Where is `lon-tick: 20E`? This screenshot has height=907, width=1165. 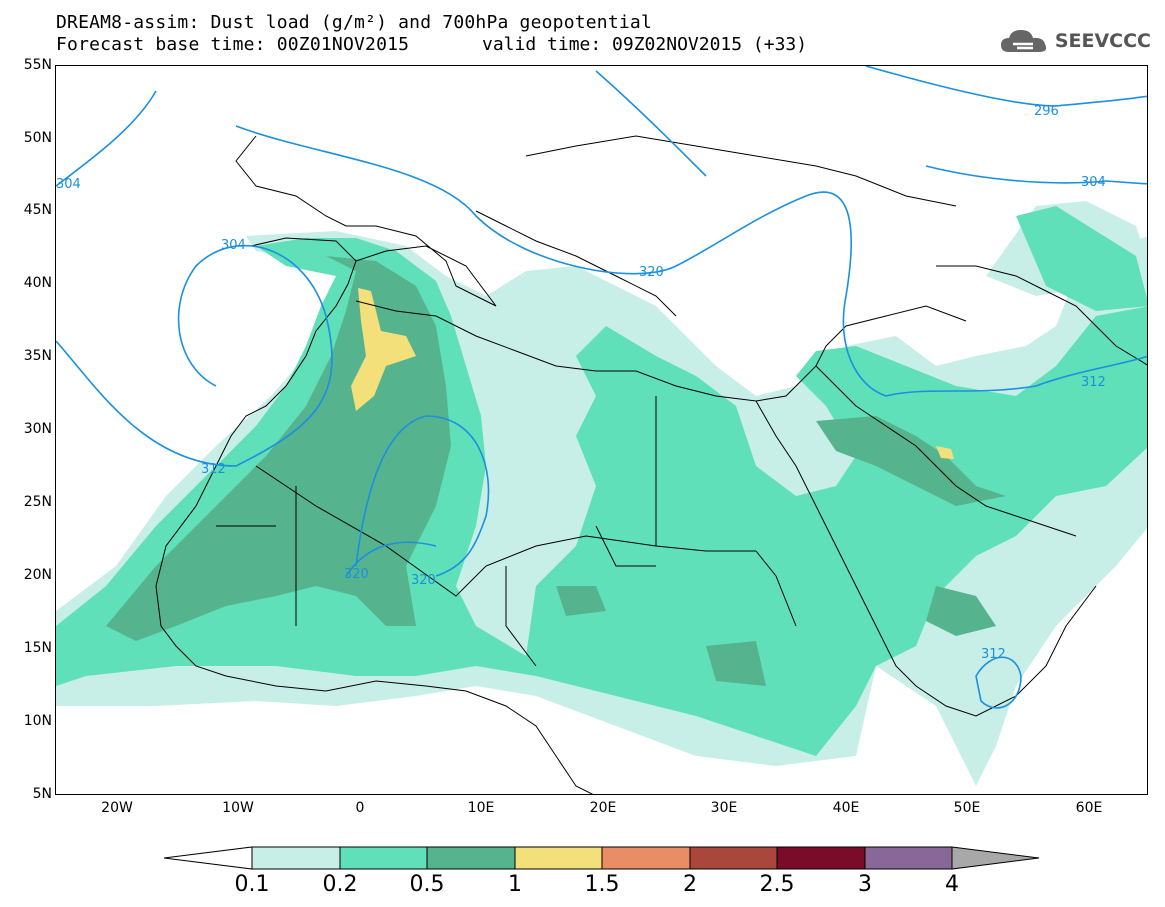
lon-tick: 20E is located at coordinates (603, 808).